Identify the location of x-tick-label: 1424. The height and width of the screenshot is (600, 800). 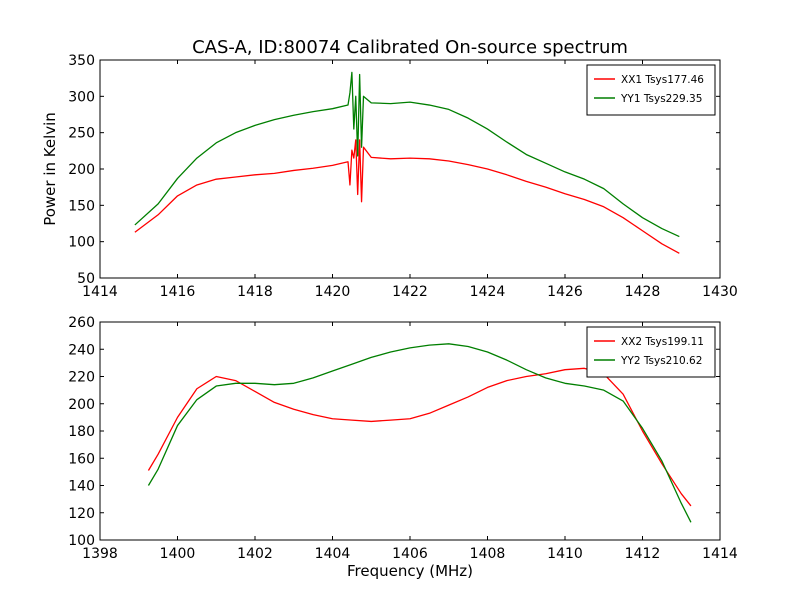
(488, 292).